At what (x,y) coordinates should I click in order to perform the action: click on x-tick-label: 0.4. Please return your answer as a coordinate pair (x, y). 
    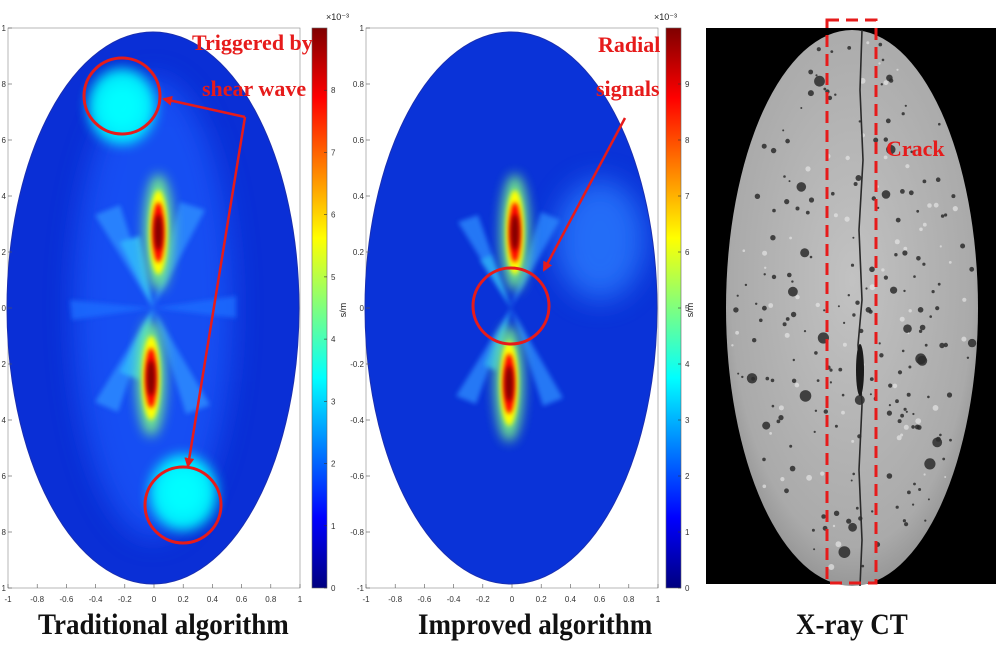
    Looking at the image, I should click on (571, 599).